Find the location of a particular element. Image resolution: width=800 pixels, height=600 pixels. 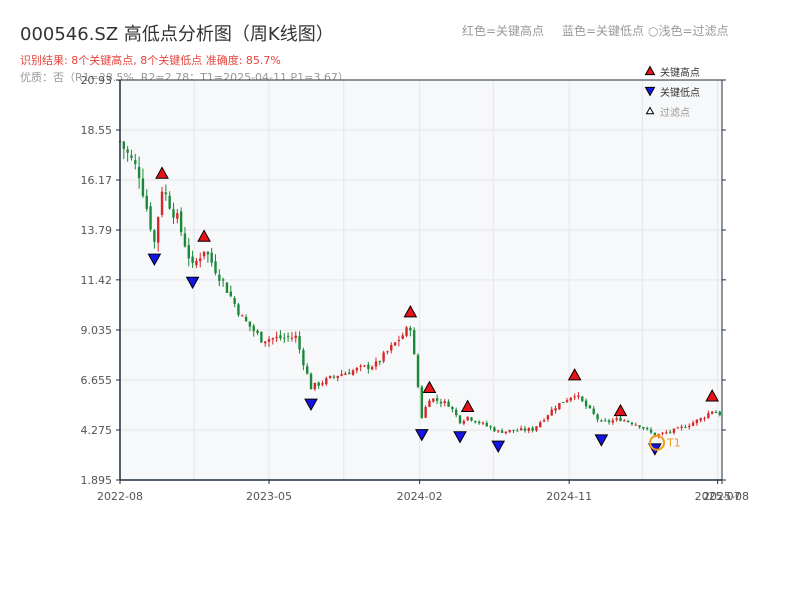

x-tick-label: 2022-08 is located at coordinates (120, 496).